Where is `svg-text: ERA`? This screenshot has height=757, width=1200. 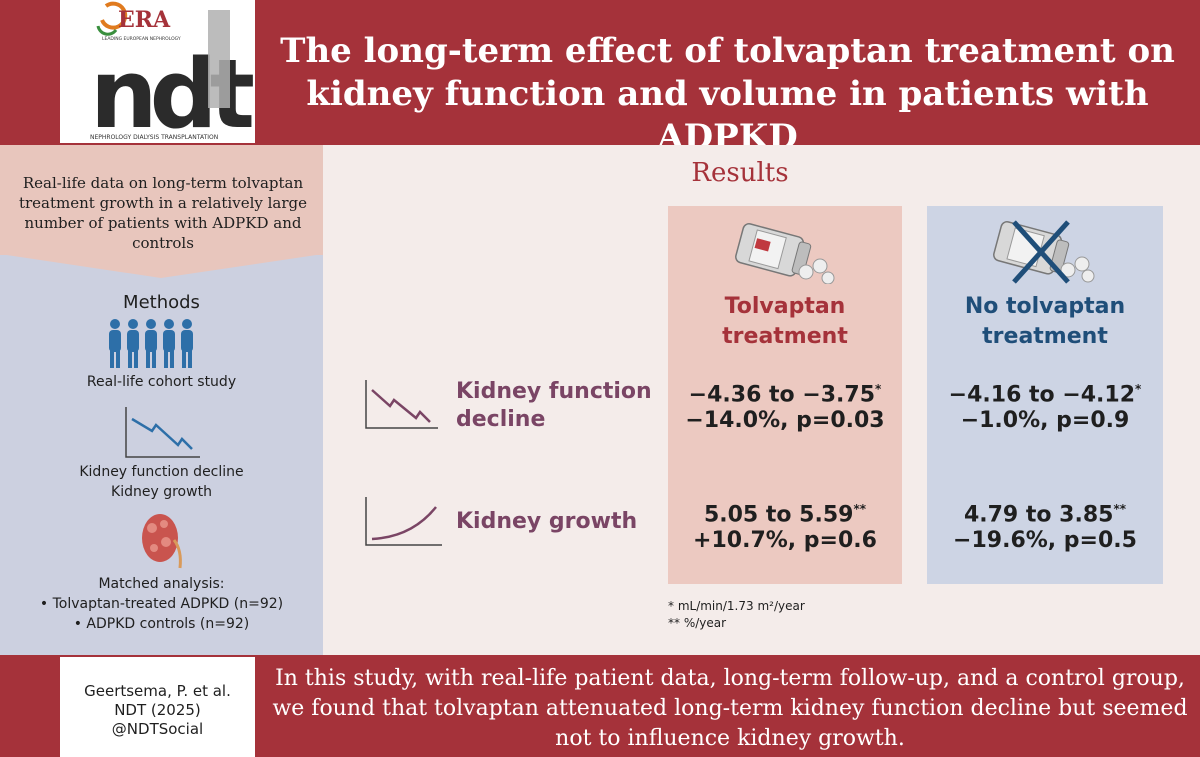 svg-text: ERA is located at coordinates (144, 20).